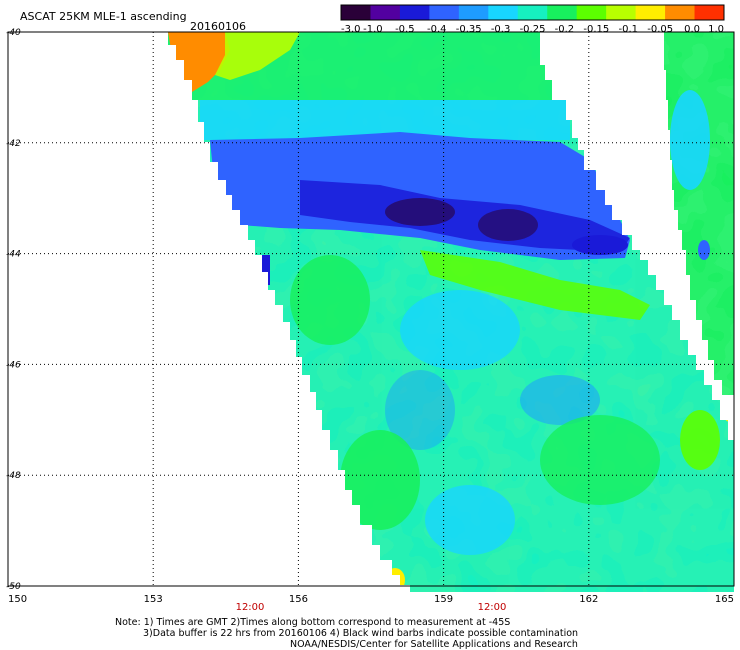  What do you see at coordinates (153, 599) in the screenshot?
I see `x-tick-label: 153` at bounding box center [153, 599].